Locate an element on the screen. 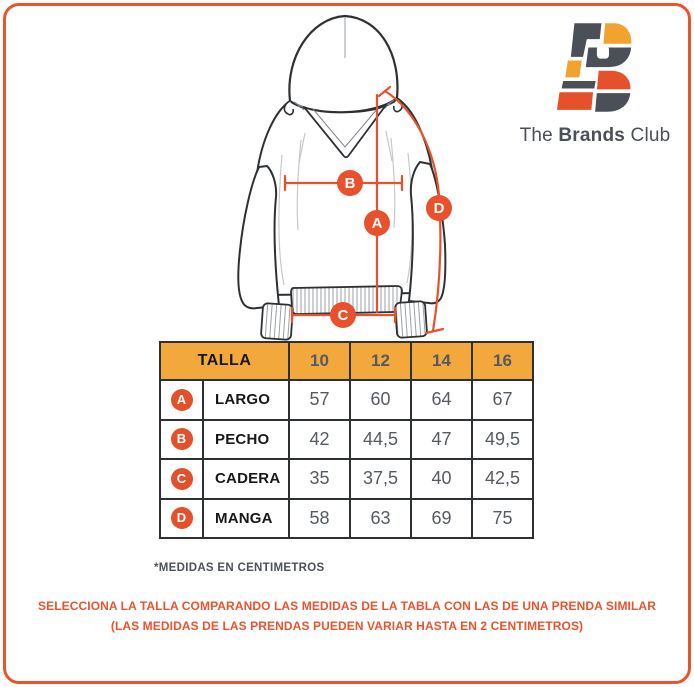 The image size is (694, 687). measurement-label-cell: PECHO is located at coordinates (246, 439).